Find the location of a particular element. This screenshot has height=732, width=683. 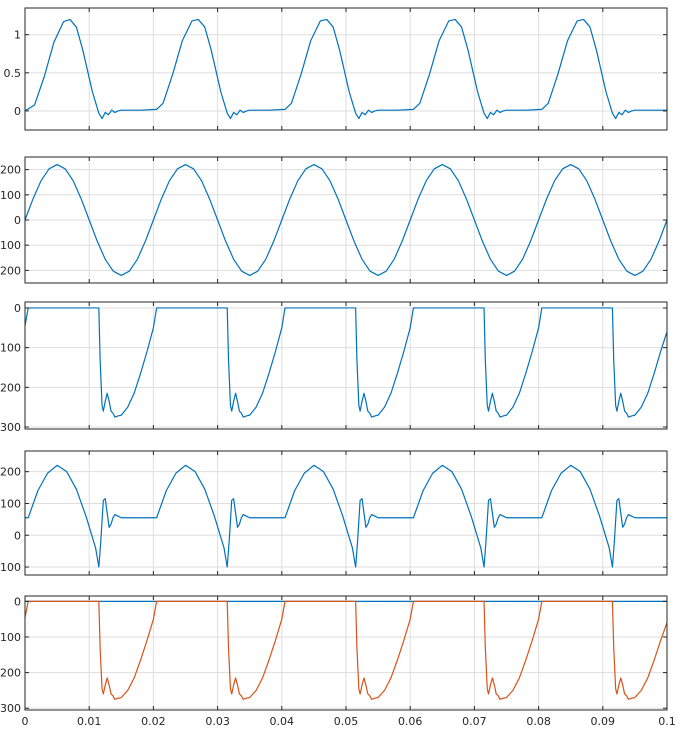

y-tick-label: 0.5 is located at coordinates (13, 73).